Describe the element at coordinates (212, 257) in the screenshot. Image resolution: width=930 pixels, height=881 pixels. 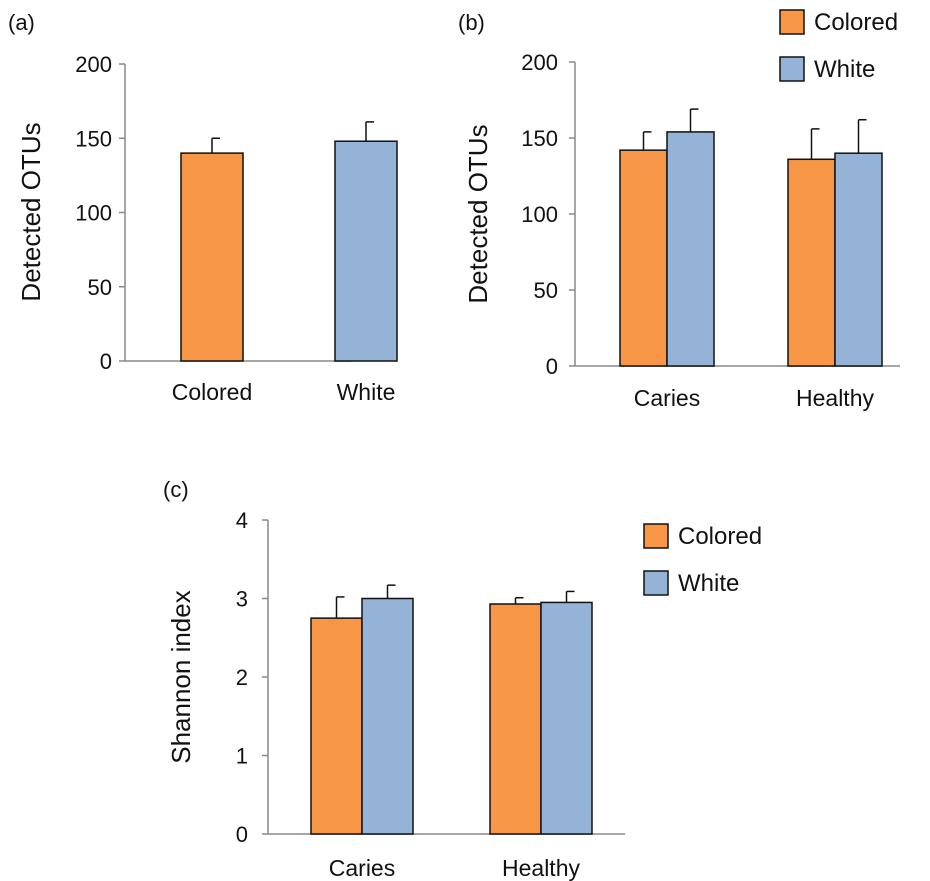
I see `bar-colored` at that location.